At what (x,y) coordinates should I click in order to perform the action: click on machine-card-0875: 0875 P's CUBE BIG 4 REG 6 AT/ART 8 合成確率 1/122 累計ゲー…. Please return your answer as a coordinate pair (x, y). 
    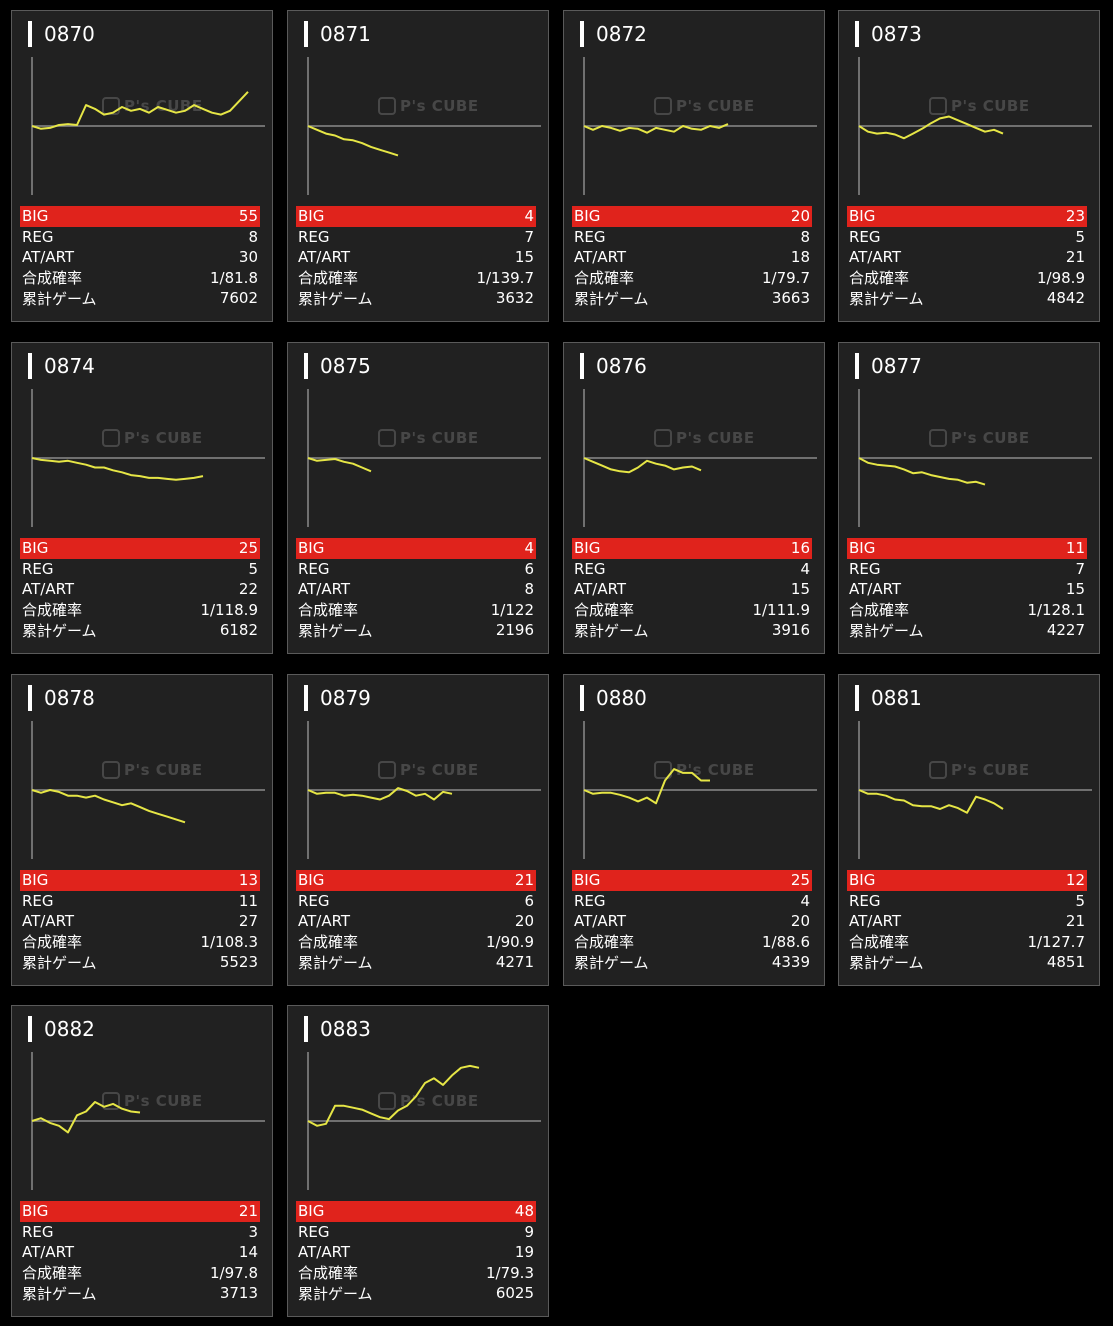
    Looking at the image, I should click on (418, 498).